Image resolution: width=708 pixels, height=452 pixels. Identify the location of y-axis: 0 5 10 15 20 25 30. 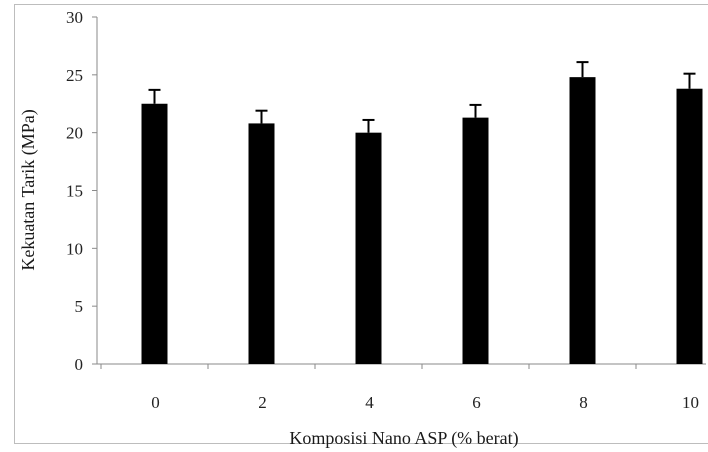
(82, 191).